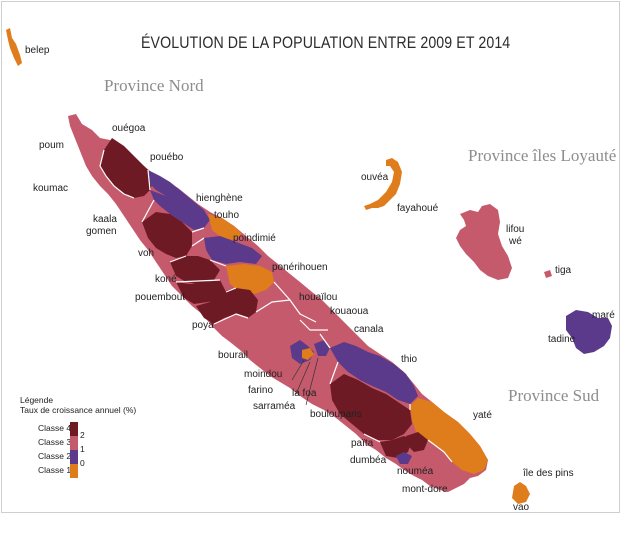 The width and height of the screenshot is (623, 540). What do you see at coordinates (52, 145) in the screenshot?
I see `label-poum: poum` at bounding box center [52, 145].